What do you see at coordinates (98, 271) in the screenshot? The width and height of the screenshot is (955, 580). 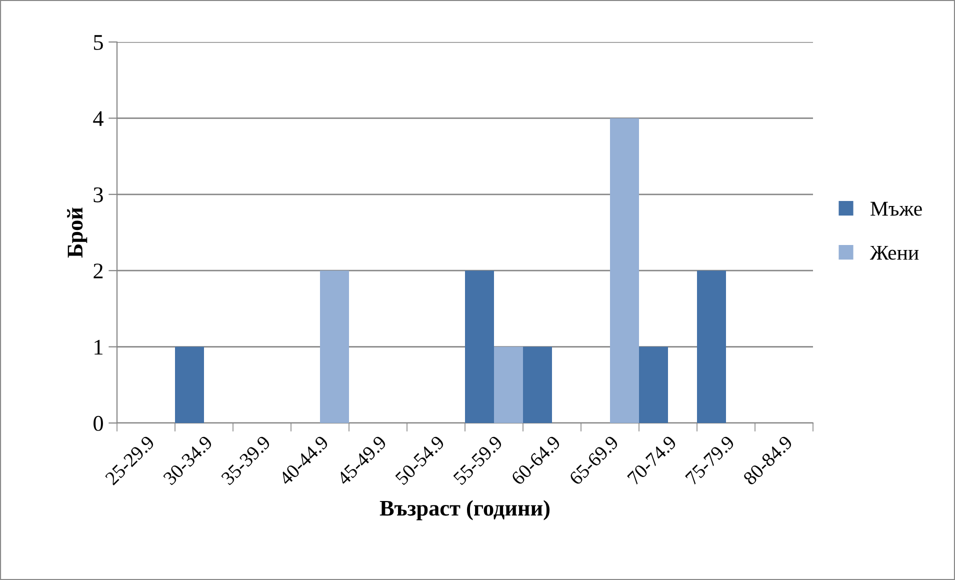 I see `y-tick-label: 2` at bounding box center [98, 271].